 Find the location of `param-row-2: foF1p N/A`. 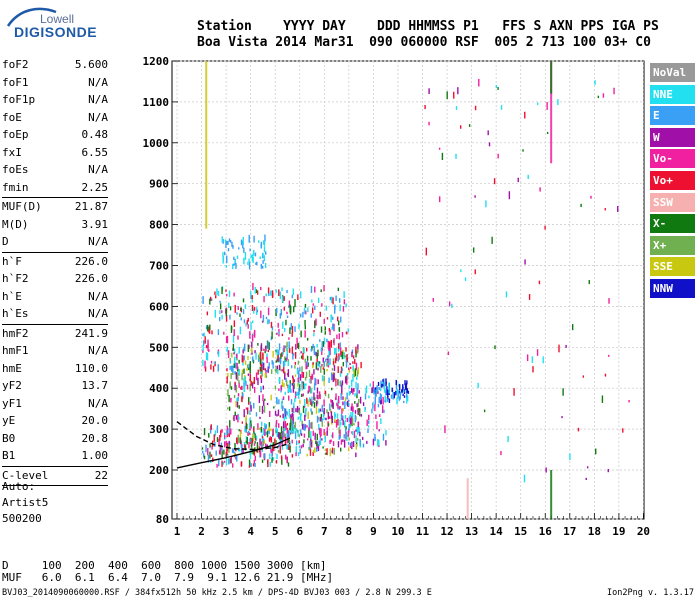

param-row-2: foF1p N/A is located at coordinates (55, 100).